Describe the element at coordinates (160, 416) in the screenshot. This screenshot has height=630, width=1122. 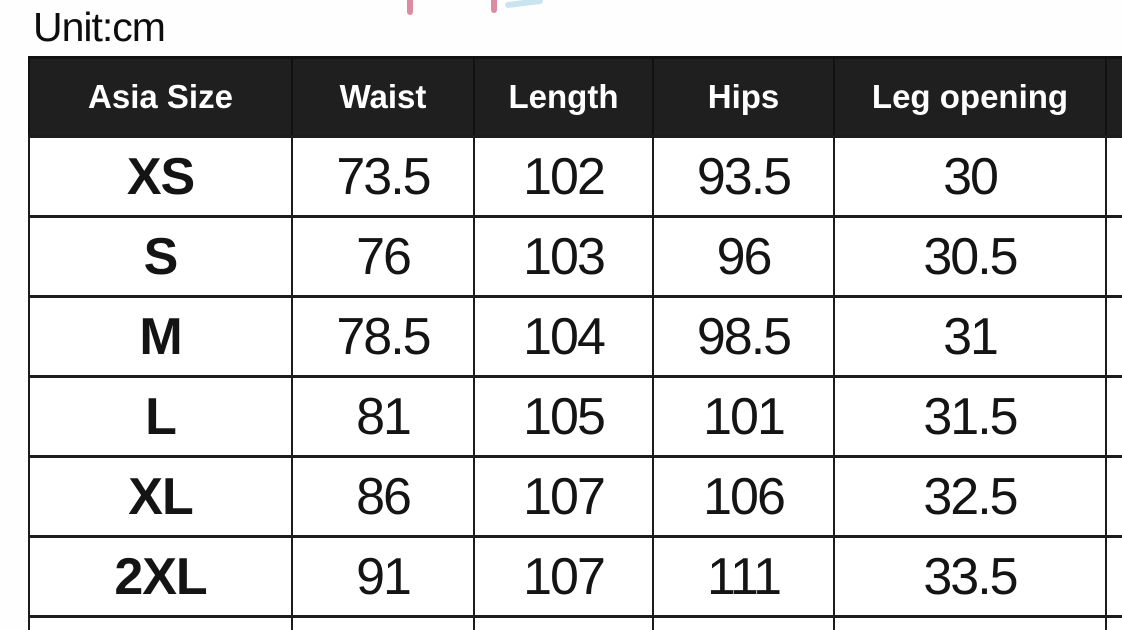
I see `size-cell: L` at that location.